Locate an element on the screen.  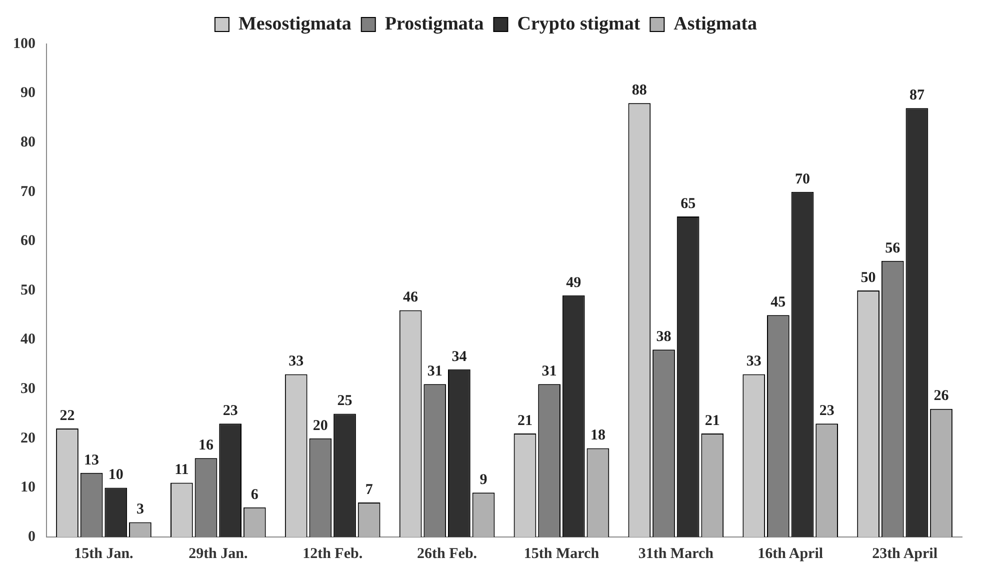
data-label: 38 is located at coordinates (664, 337).